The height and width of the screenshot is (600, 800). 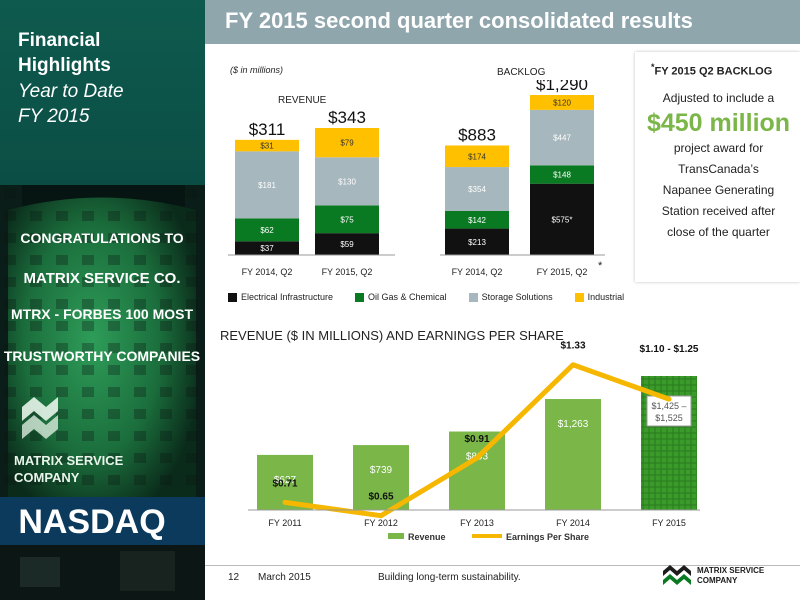 I want to click on bar-value-label: $354, so click(x=477, y=189).